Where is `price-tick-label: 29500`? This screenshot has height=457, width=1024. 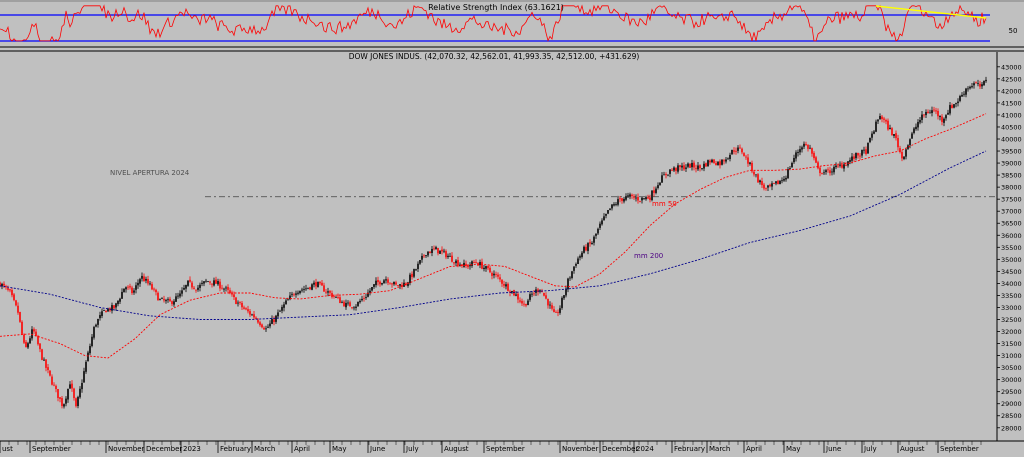
price-tick-label: 29500 is located at coordinates (1011, 392).